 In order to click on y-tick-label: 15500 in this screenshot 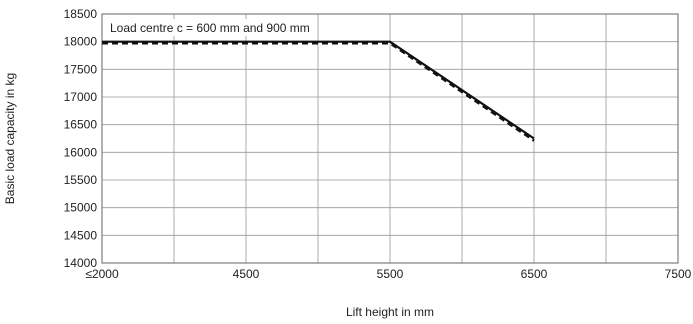, I will do `click(81, 180)`.